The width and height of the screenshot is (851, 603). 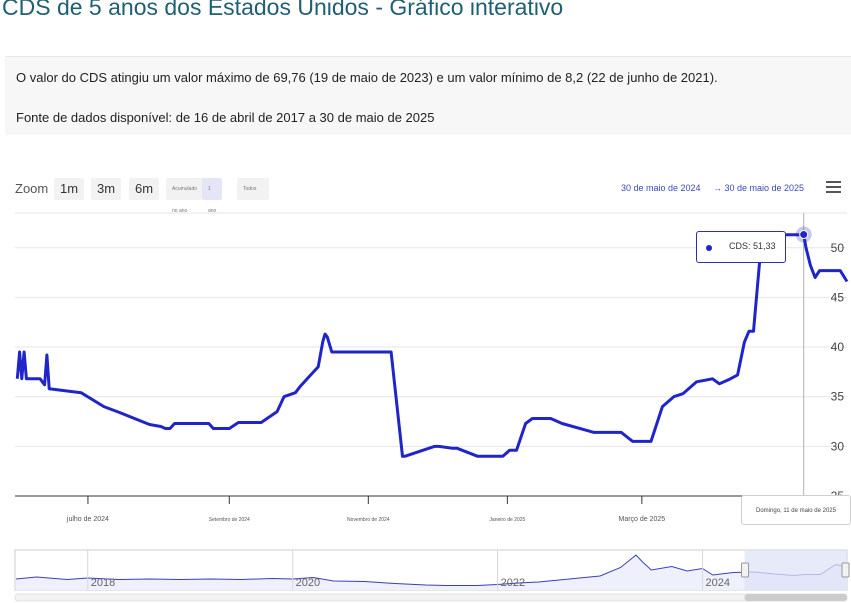 I want to click on range-from-input: 30 de maio de 2024, so click(x=661, y=188).